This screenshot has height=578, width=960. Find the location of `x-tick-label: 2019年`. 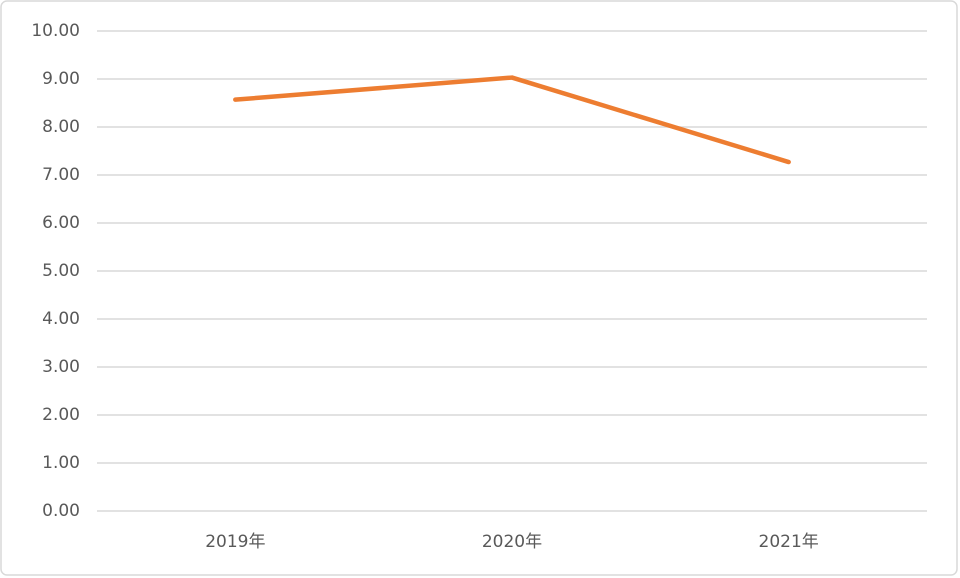

x-tick-label: 2019年 is located at coordinates (235, 542).